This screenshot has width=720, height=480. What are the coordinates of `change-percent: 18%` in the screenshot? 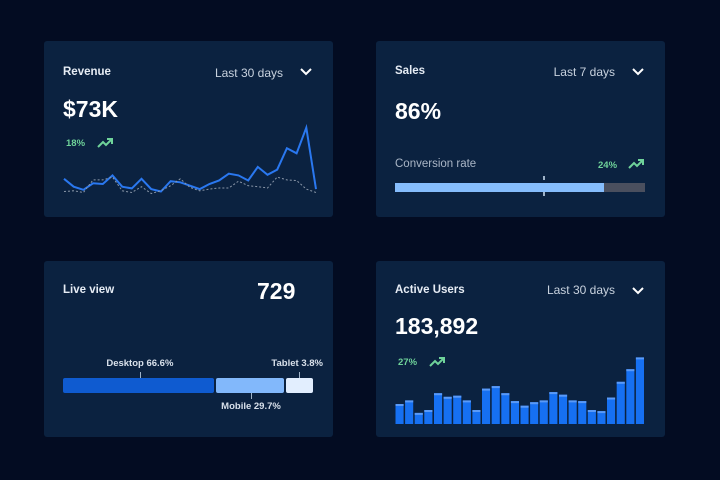 It's located at (76, 143).